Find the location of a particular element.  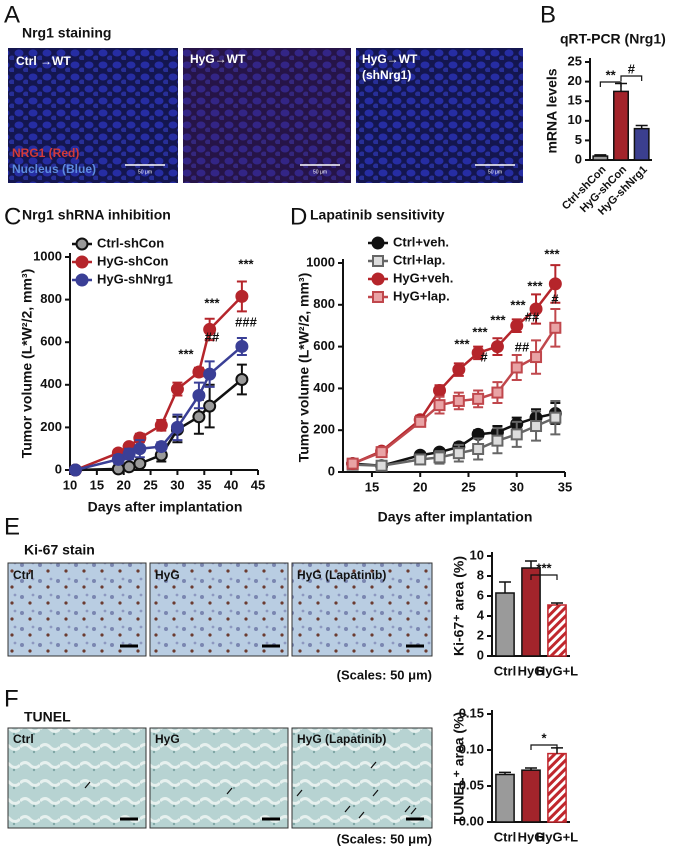

legend-label: HyG+veh. is located at coordinates (423, 277).